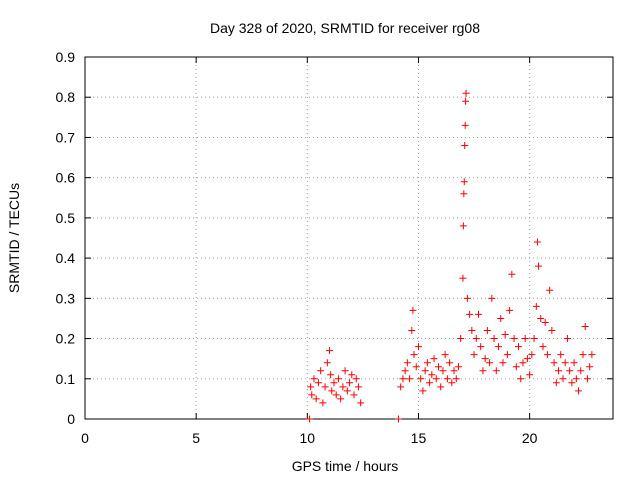 This screenshot has width=640, height=480. I want to click on x-tick-label: 10, so click(308, 438).